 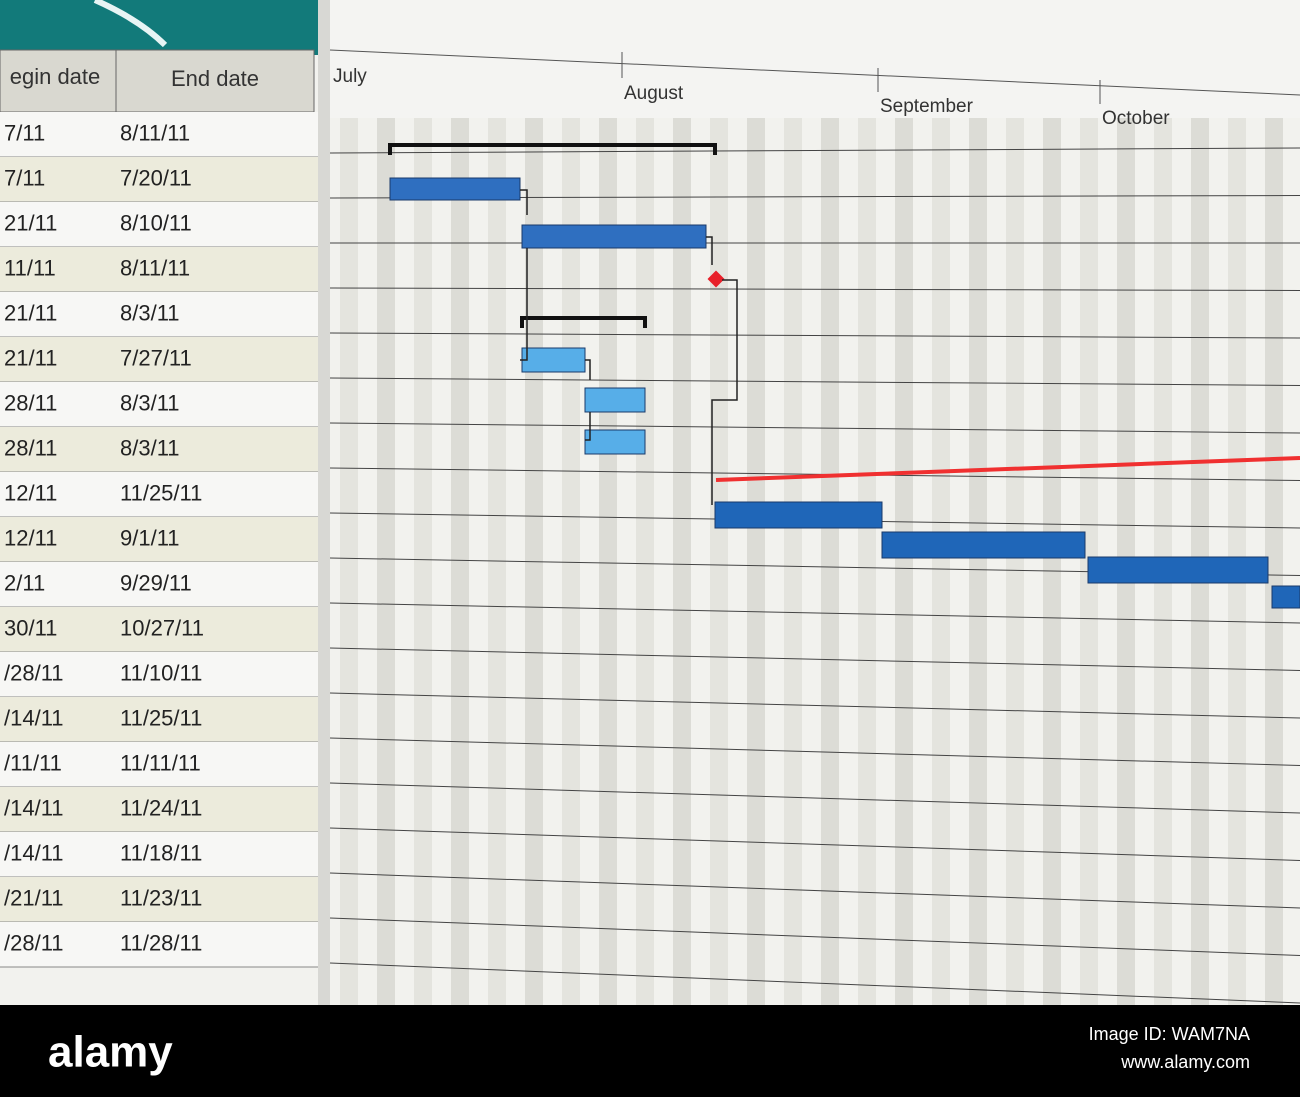 What do you see at coordinates (1136, 118) in the screenshot?
I see `month-label: October` at bounding box center [1136, 118].